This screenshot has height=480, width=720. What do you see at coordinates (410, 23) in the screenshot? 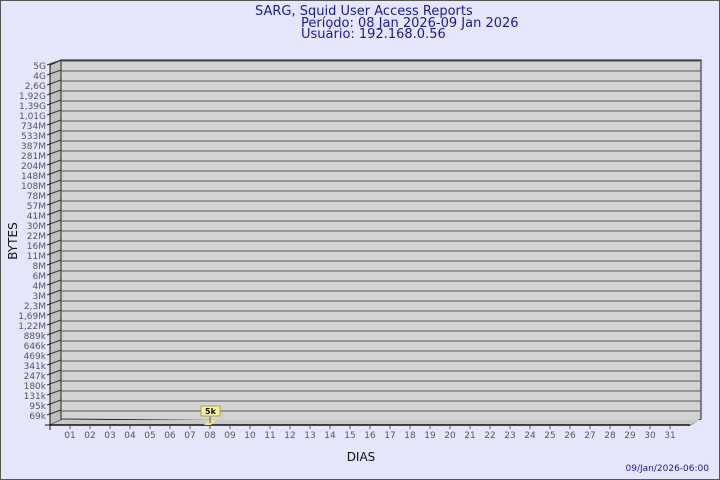
I see `chart-period: Período: 08 Jan 2026-09 Jan 2026` at bounding box center [410, 23].